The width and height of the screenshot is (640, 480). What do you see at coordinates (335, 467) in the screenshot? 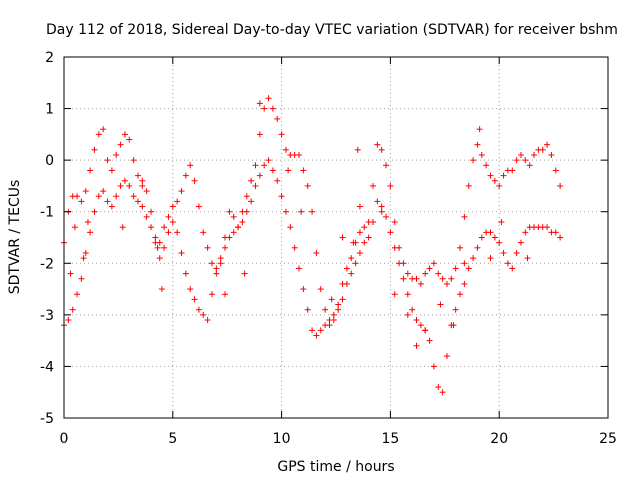
I see `x-axis-label: GPS time / hours` at bounding box center [335, 467].